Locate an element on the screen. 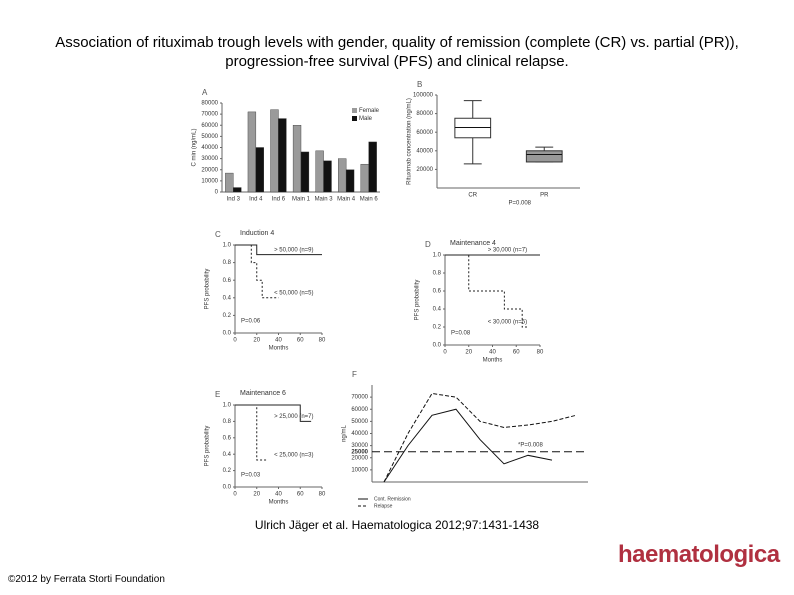 This screenshot has width=794, height=595. legend-label: Cont. Remission is located at coordinates (392, 499).